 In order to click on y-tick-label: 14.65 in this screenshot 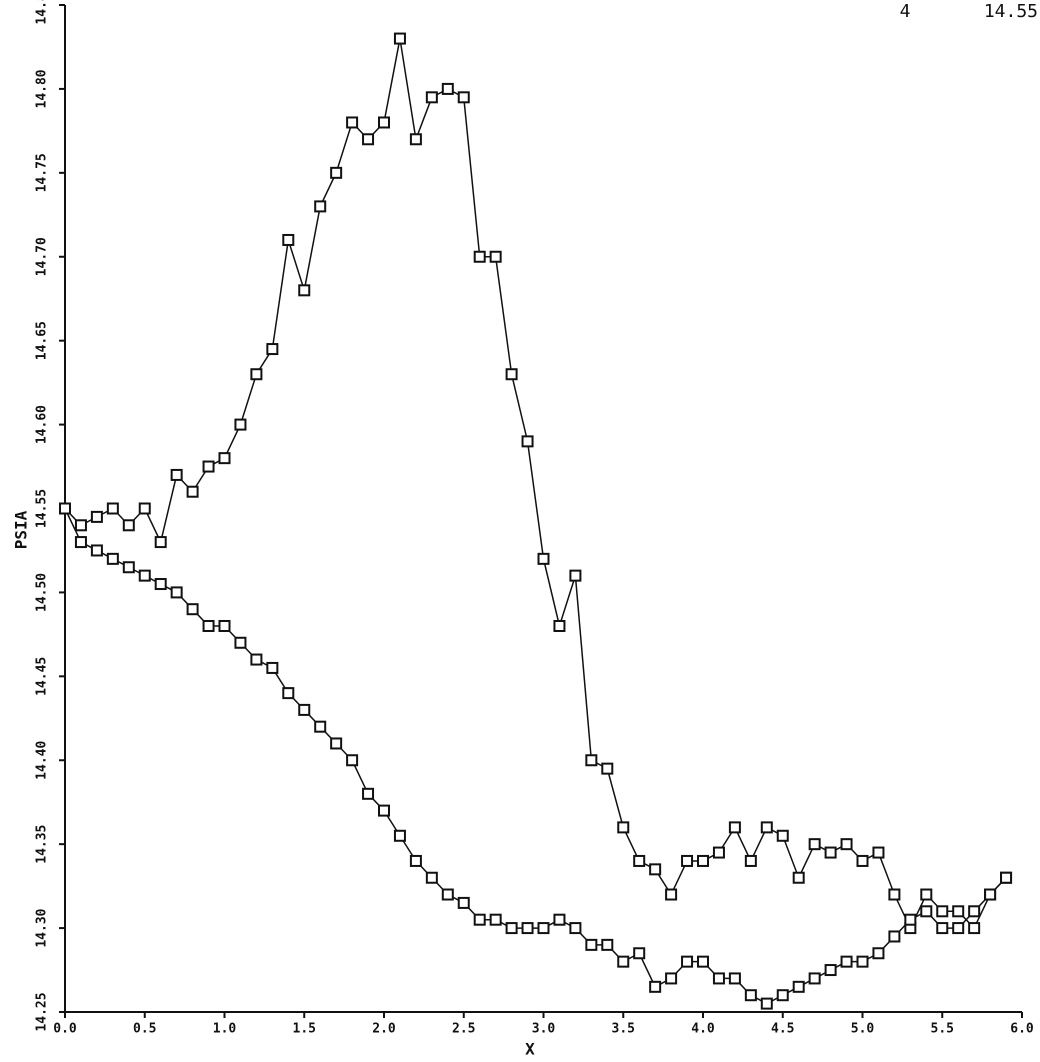, I will do `click(42, 340)`.